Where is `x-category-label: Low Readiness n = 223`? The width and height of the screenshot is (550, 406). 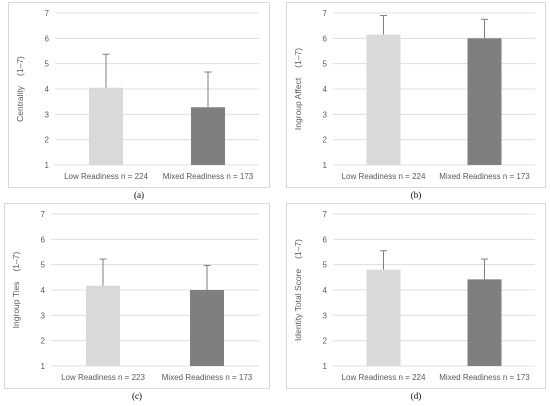 x-category-label: Low Readiness n = 223 is located at coordinates (103, 377).